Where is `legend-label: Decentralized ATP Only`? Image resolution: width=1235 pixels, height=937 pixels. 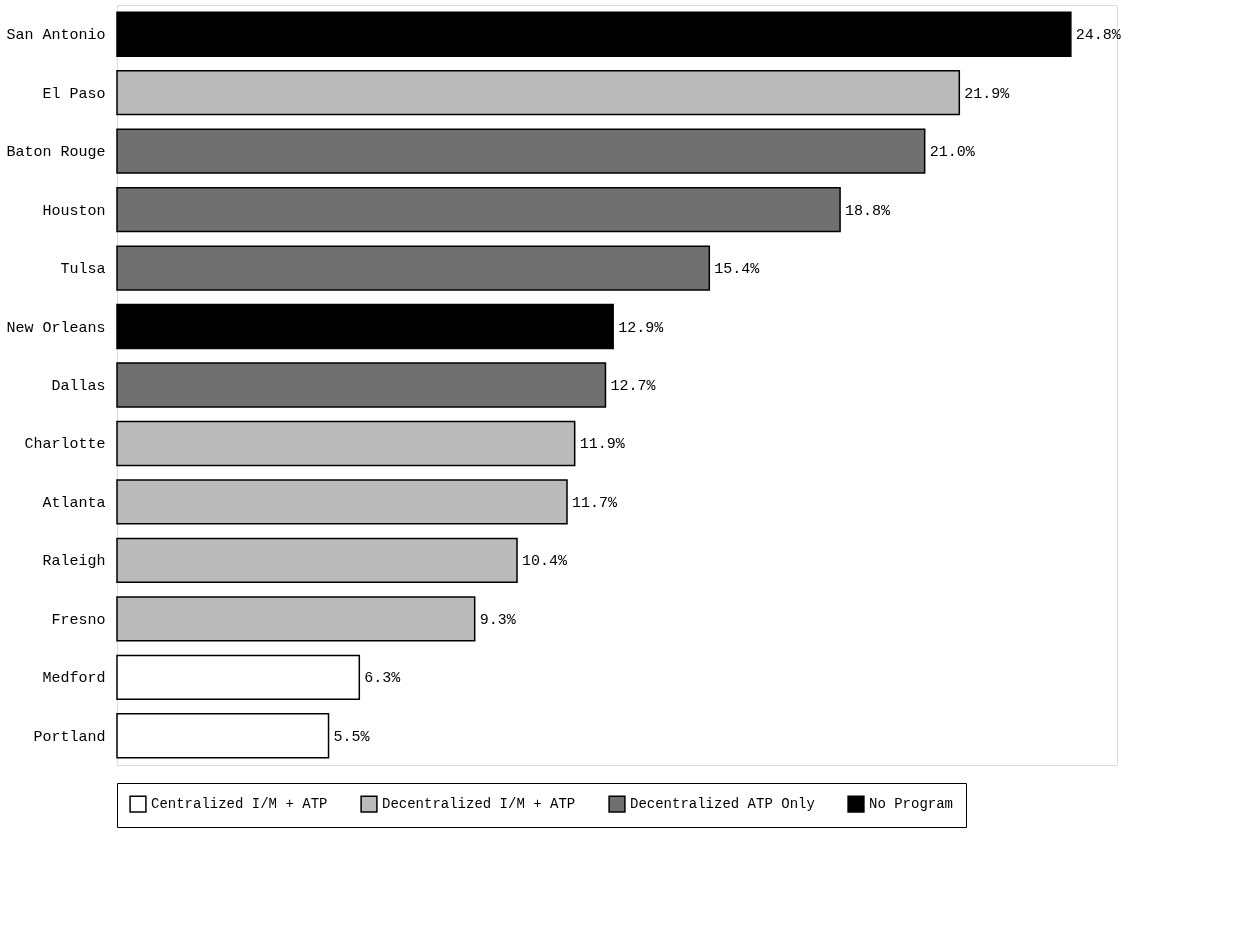
legend-label: Decentralized ATP Only is located at coordinates (722, 804).